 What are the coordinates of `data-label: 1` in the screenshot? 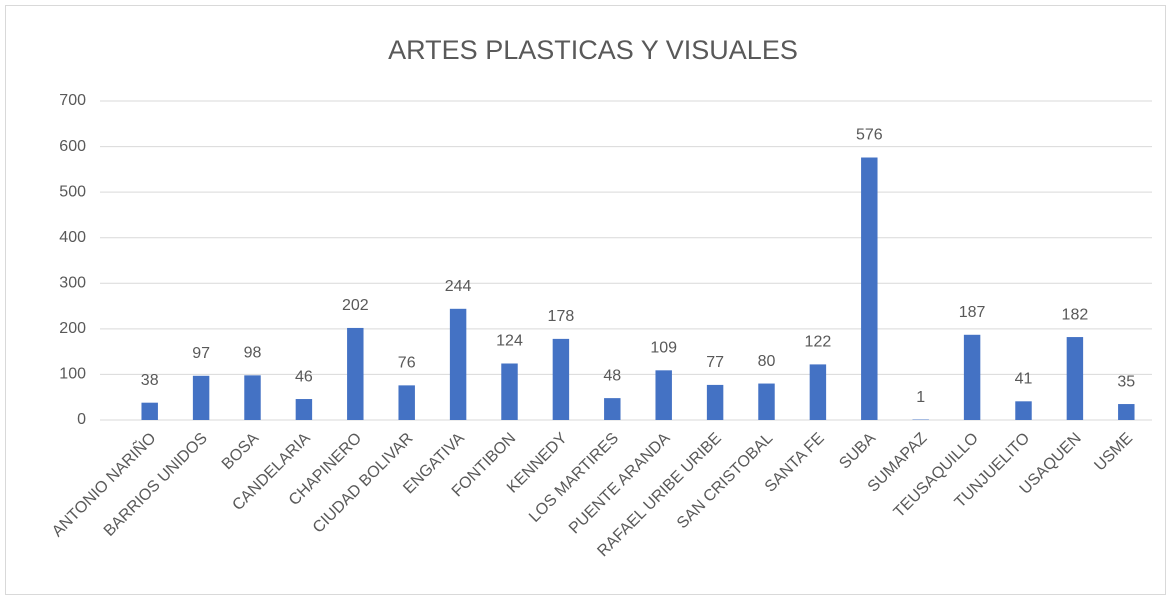 It's located at (920, 397).